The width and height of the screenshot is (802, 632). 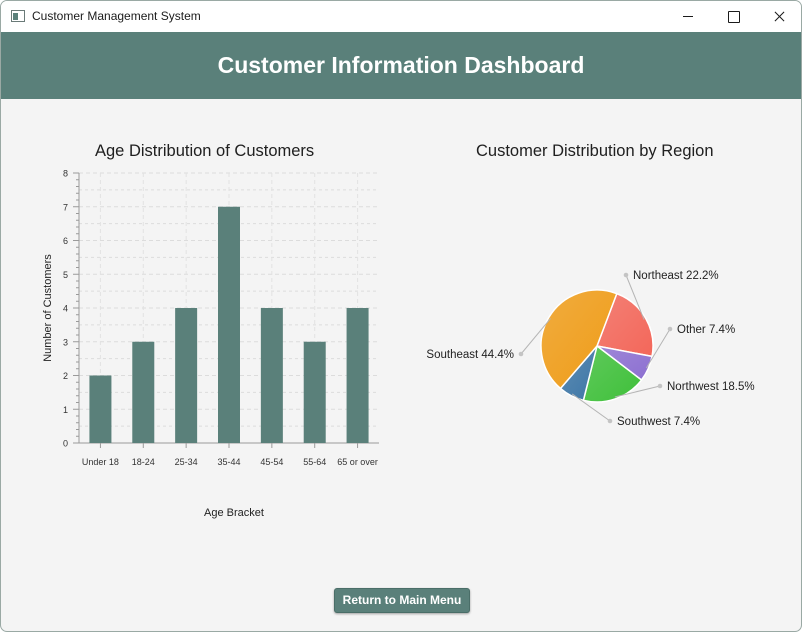 I want to click on app-icon, so click(x=18, y=16).